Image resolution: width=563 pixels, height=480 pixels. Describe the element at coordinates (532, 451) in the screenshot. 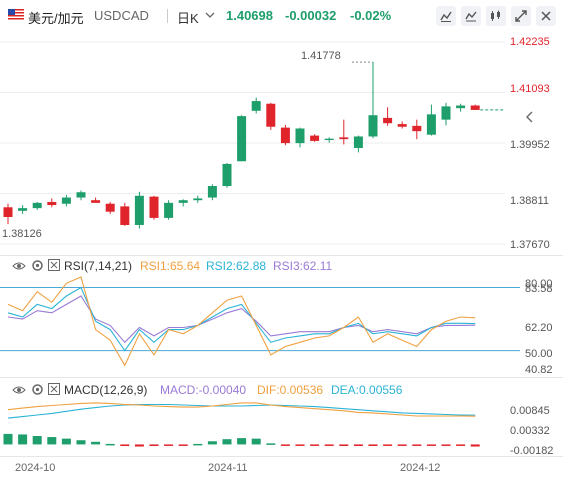

I see `macd-tick: -0.00182` at that location.